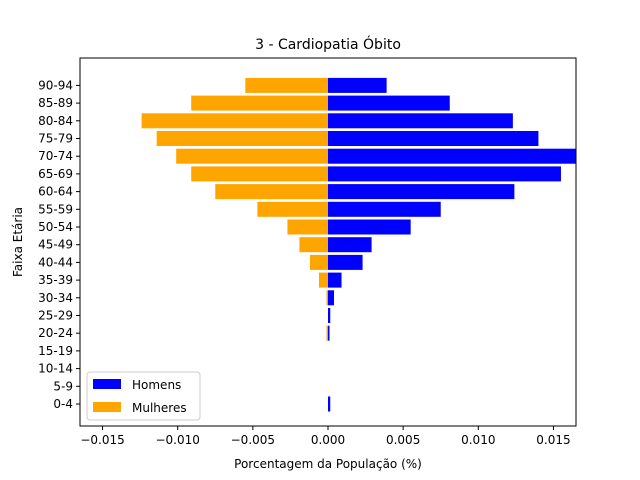 The height and width of the screenshot is (480, 640). What do you see at coordinates (55, 316) in the screenshot?
I see `y-tick-label: 25-29` at bounding box center [55, 316].